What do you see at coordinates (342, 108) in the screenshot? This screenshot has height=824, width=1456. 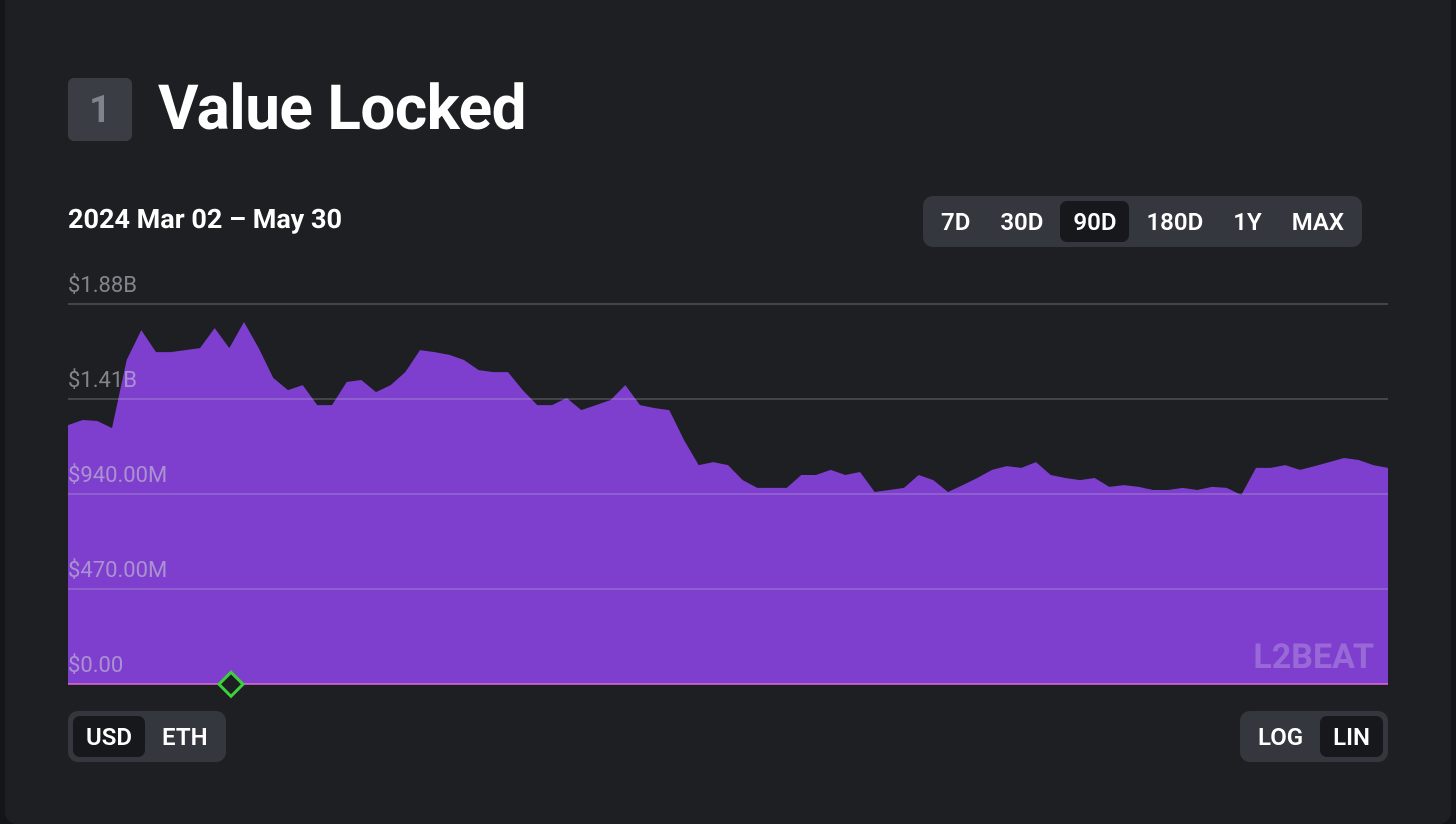 I see `title: Value Locked` at bounding box center [342, 108].